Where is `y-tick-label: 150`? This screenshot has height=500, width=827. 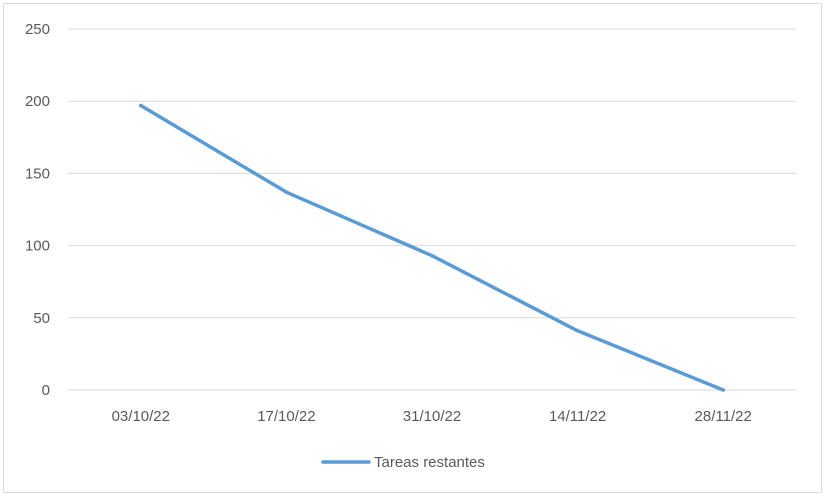 y-tick-label: 150 is located at coordinates (37, 173).